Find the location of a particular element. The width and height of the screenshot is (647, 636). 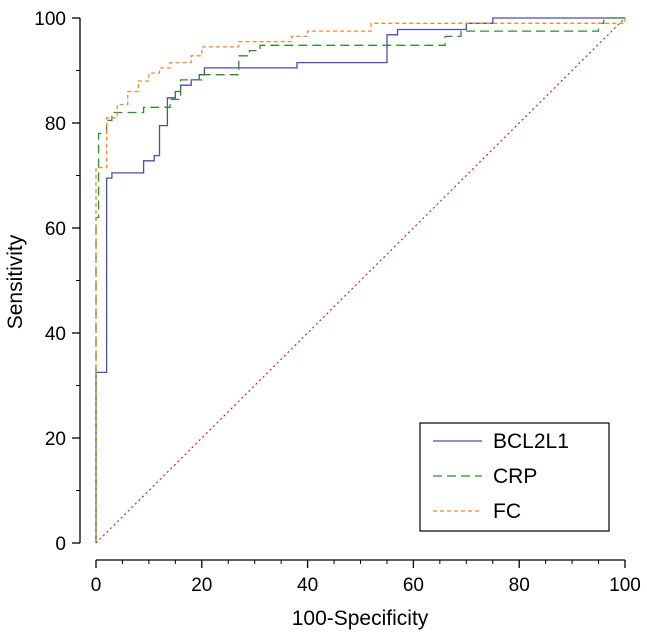

x-tick-label: 0 is located at coordinates (96, 585).